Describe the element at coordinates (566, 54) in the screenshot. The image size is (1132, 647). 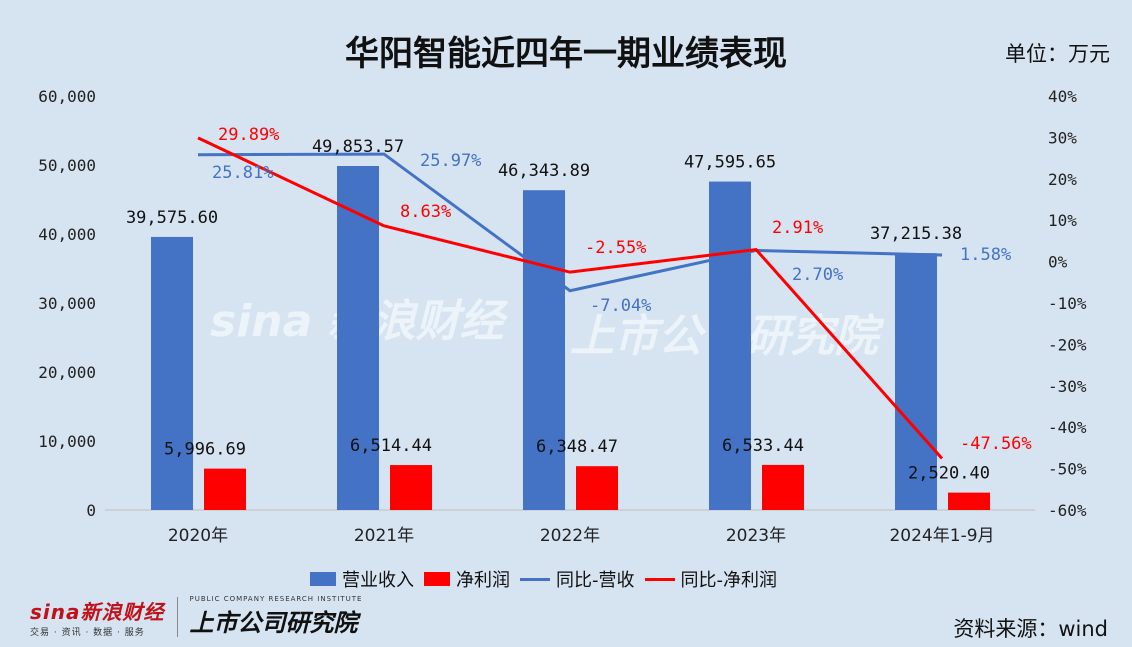
I see `chart-title: 华阳智能近四年一期业绩表现` at that location.